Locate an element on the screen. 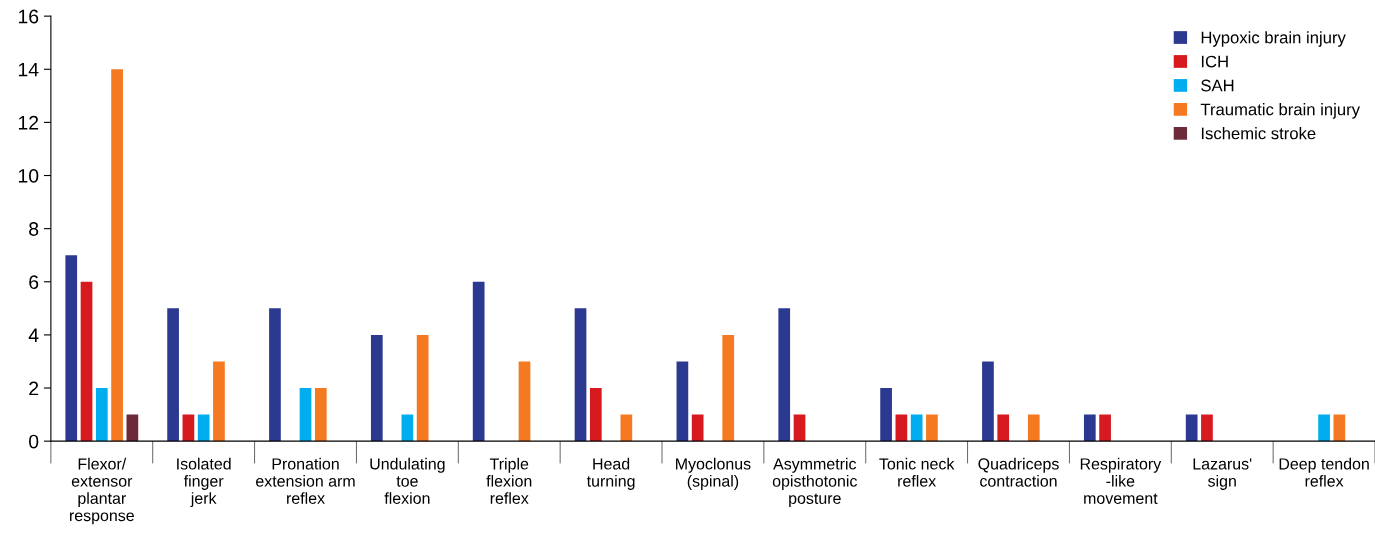 The image size is (1375, 538). x-tick-label: Deep tendon reflex is located at coordinates (1324, 472).